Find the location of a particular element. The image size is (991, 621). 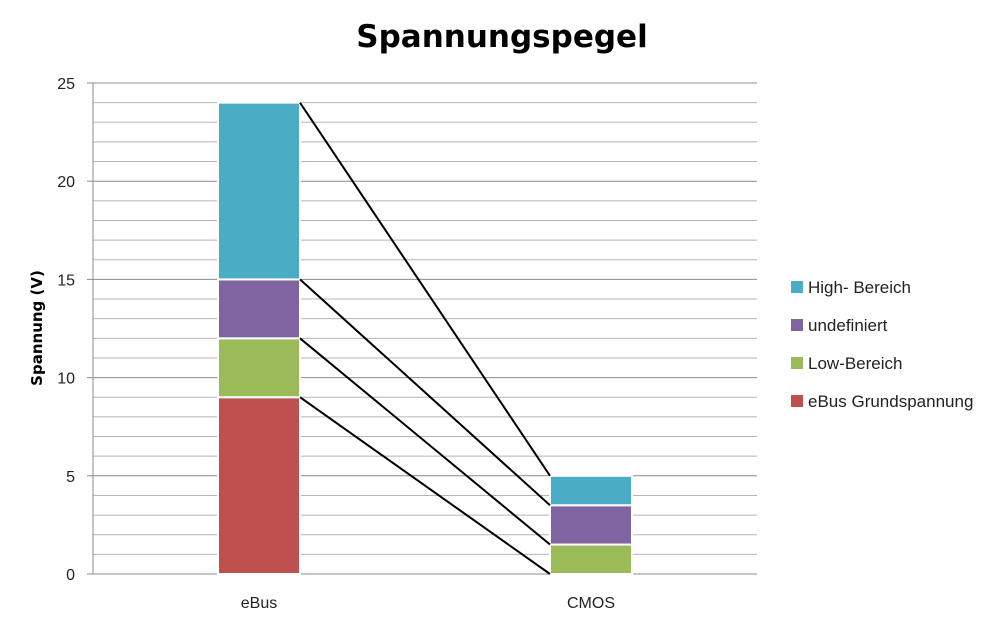

y-tick-label: 15 is located at coordinates (66, 280).